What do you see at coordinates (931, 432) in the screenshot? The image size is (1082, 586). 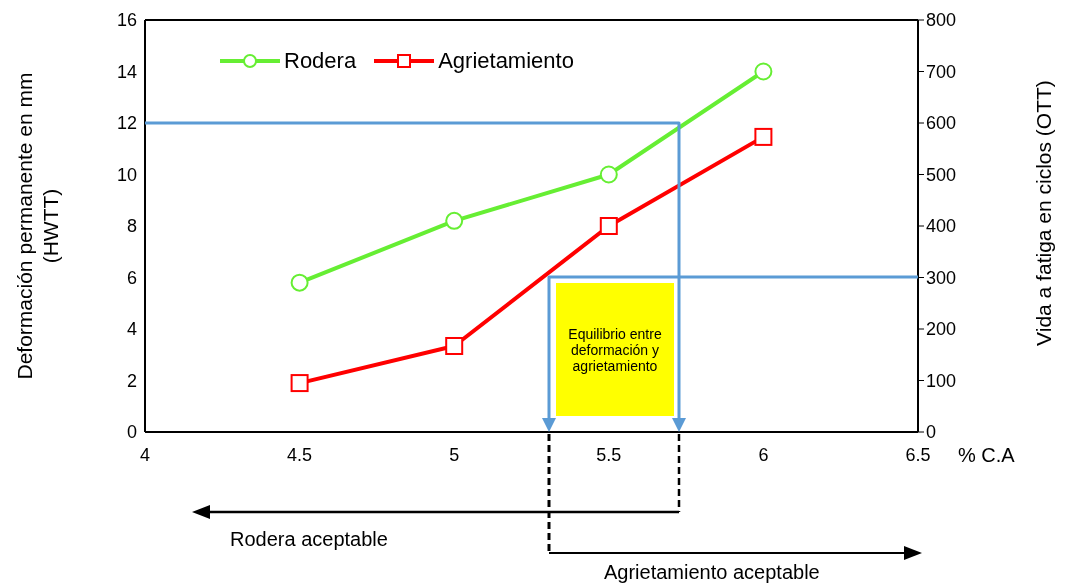 I see `y2-tick-label: 0` at bounding box center [931, 432].